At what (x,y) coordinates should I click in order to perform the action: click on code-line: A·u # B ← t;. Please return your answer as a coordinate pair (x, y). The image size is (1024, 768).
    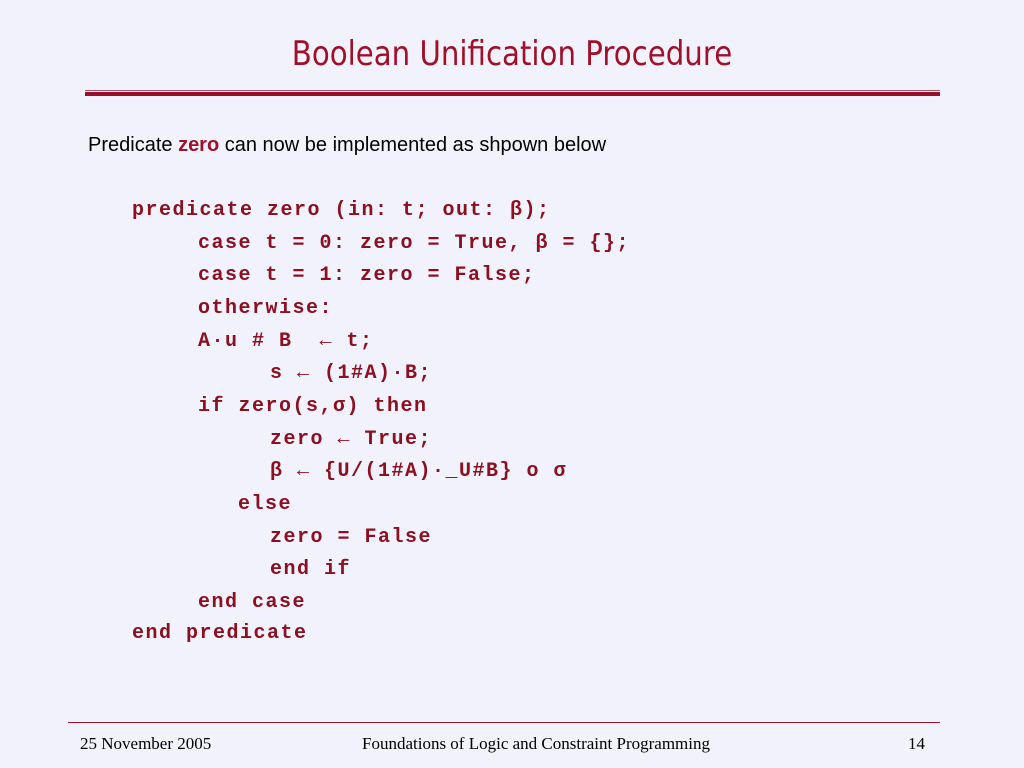
    Looking at the image, I should click on (286, 341).